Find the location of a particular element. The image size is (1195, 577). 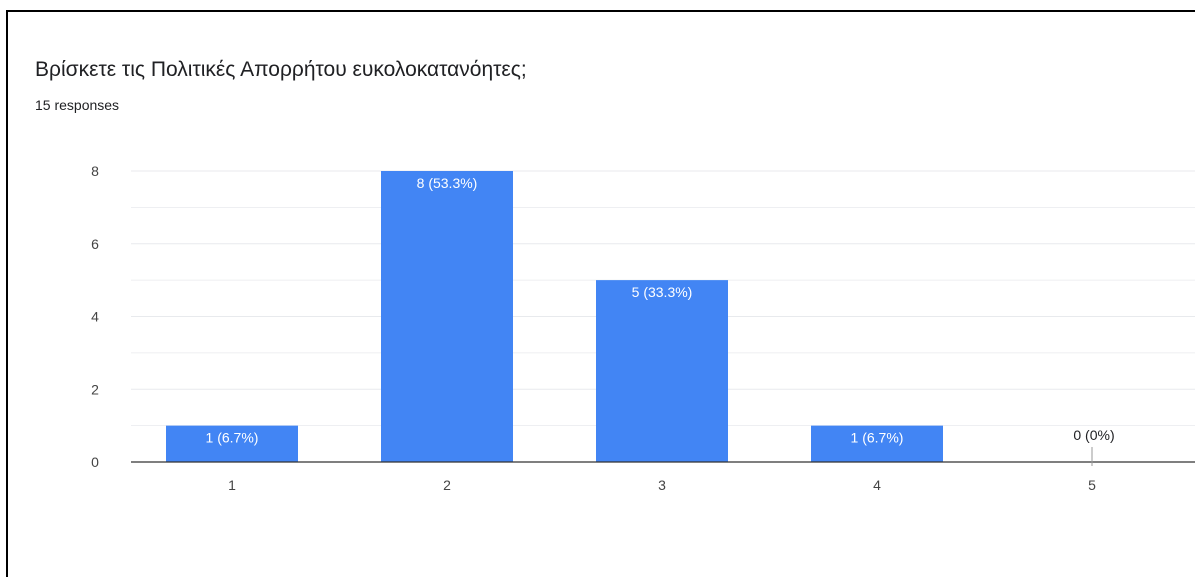

x-tick-label: 2 is located at coordinates (447, 485).